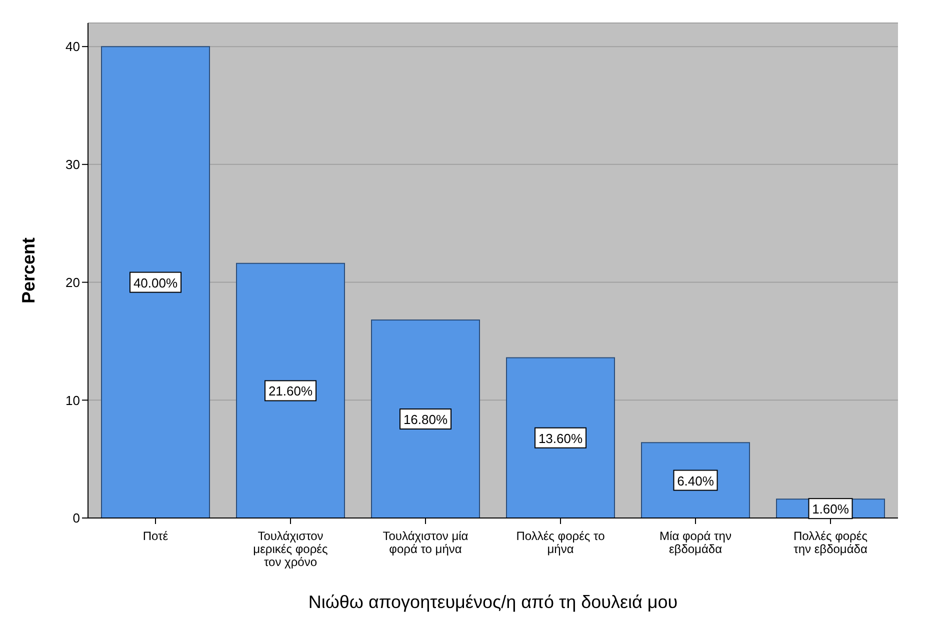  I want to click on x-tick-label: Τουλάχιστον μερικές φορές τον χρόνο, so click(290, 549).